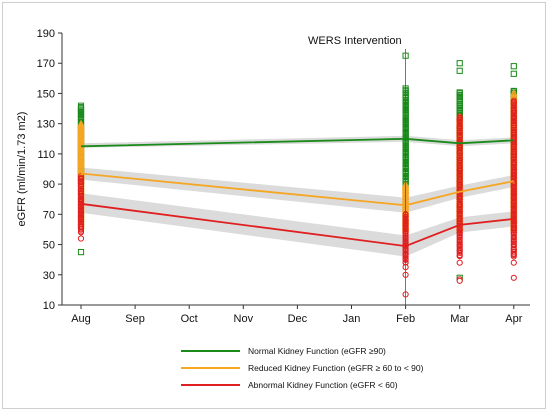 The width and height of the screenshot is (550, 413). What do you see at coordinates (355, 41) in the screenshot?
I see `intervention-label: WERS Intervention` at bounding box center [355, 41].